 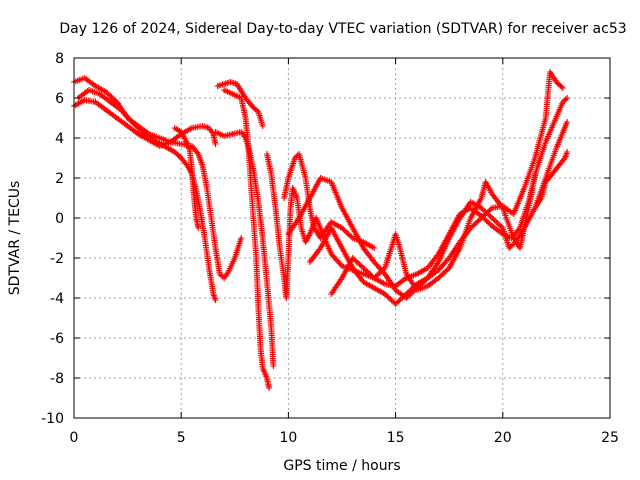 I want to click on y-tick-label: -10, so click(x=52, y=419).